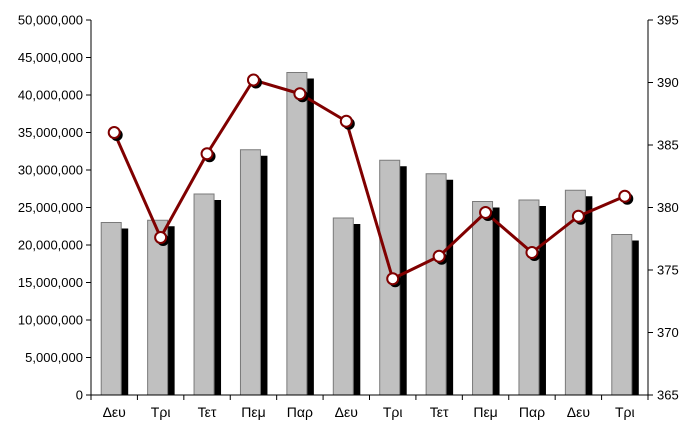 Image resolution: width=688 pixels, height=424 pixels. I want to click on left-tick-label: 35,000,000, so click(50, 132).